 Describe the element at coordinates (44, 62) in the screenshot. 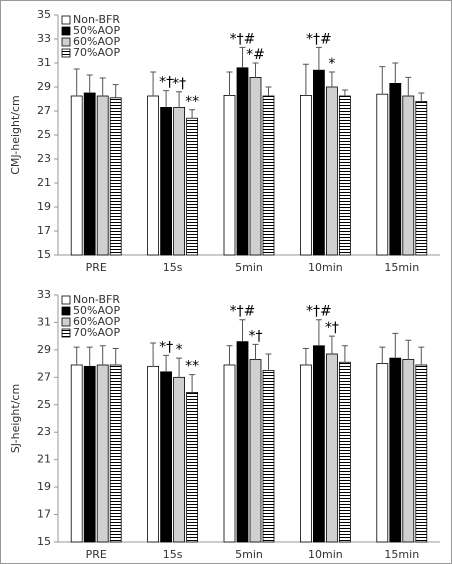

I see `y-tick-label: 31` at that location.